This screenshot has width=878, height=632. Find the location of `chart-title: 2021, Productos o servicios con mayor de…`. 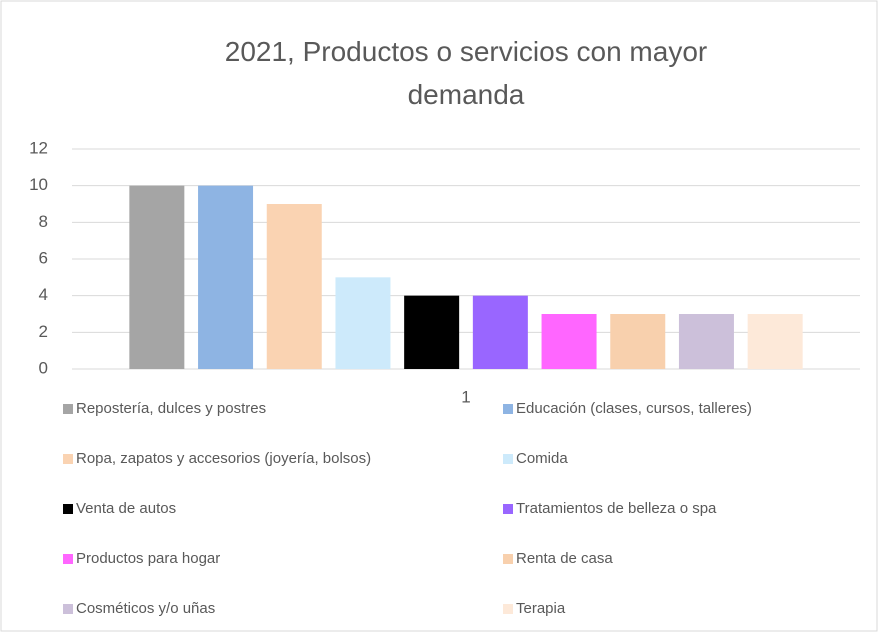

chart-title: 2021, Productos o servicios con mayor de… is located at coordinates (466, 73).